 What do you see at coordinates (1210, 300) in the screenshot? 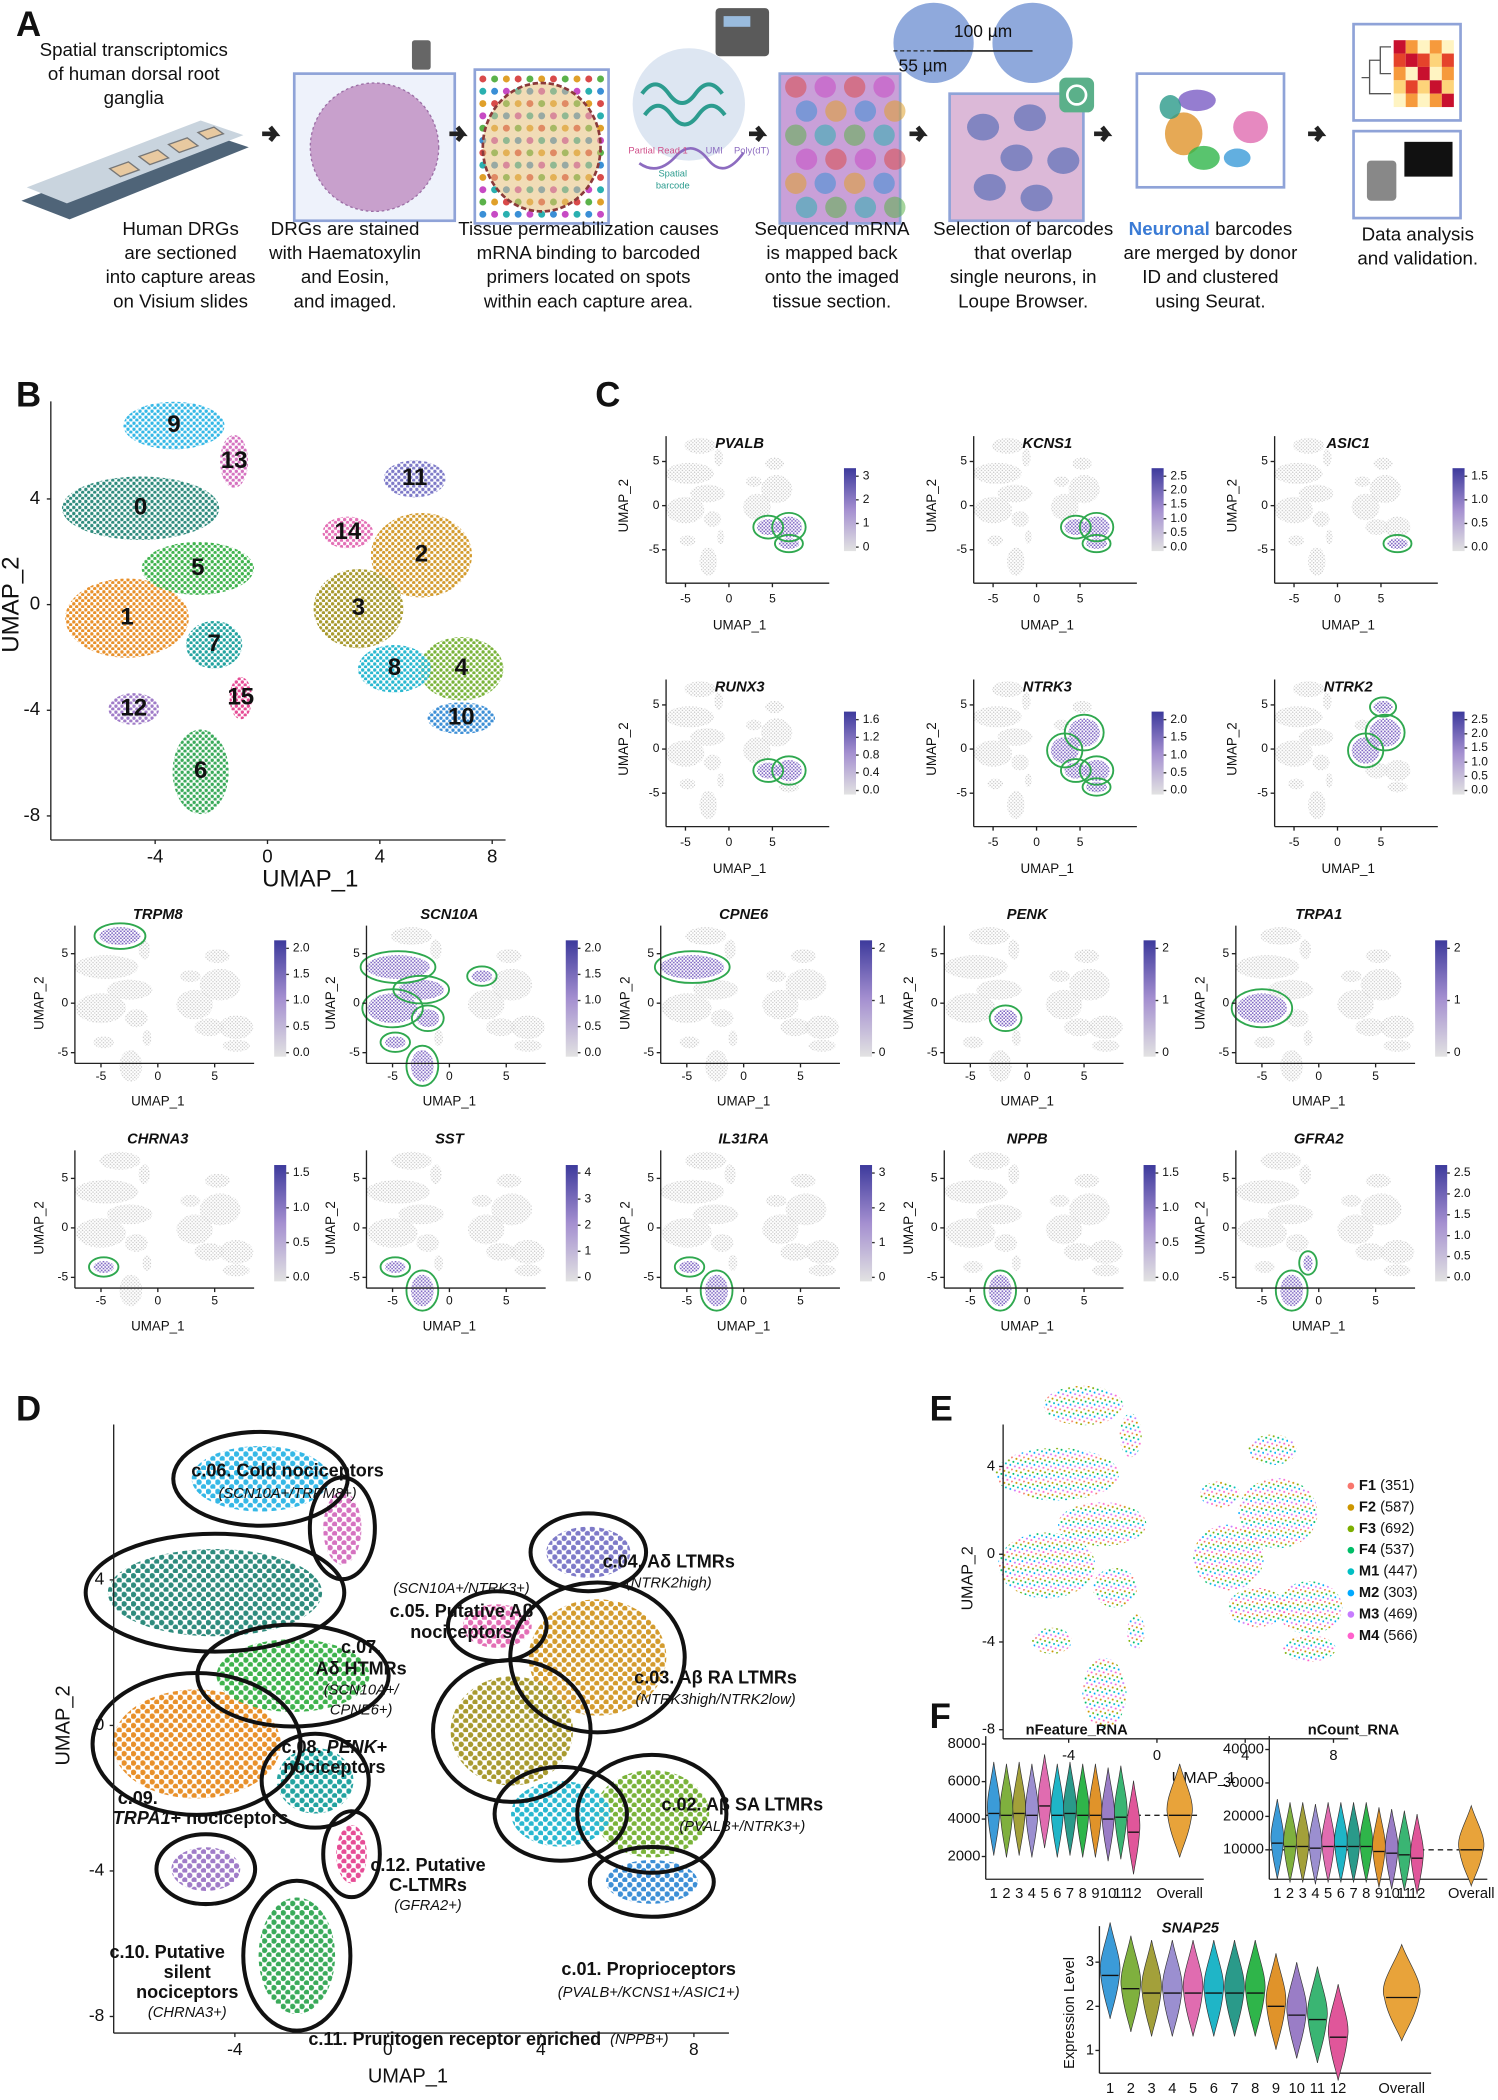
I see `step-caption: using Seurat.` at bounding box center [1210, 300].